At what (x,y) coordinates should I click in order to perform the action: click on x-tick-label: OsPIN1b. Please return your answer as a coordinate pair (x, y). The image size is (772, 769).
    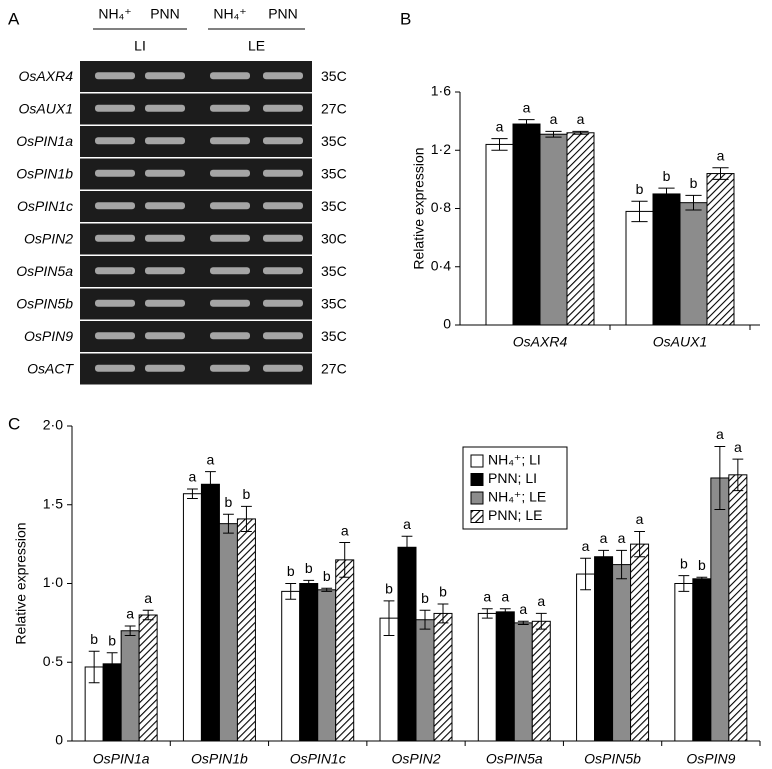
    Looking at the image, I should click on (219, 759).